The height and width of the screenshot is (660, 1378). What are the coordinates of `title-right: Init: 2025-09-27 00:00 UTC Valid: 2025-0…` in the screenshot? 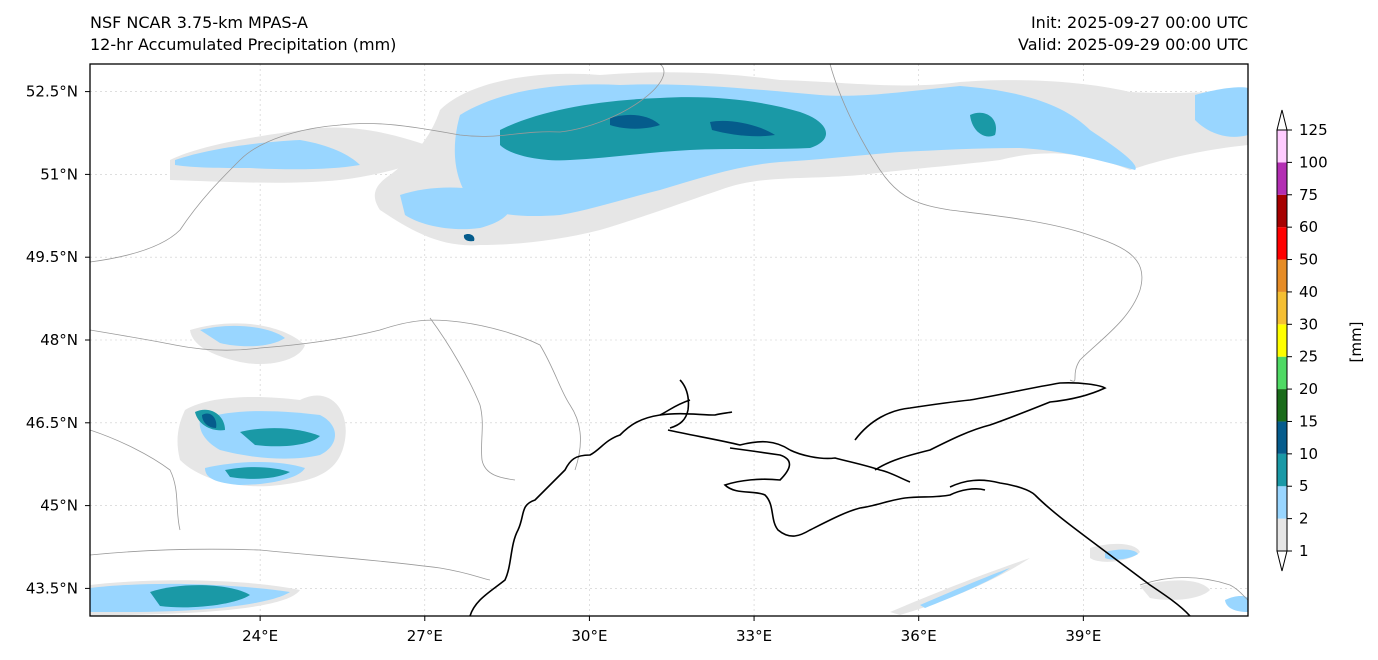 It's located at (1133, 34).